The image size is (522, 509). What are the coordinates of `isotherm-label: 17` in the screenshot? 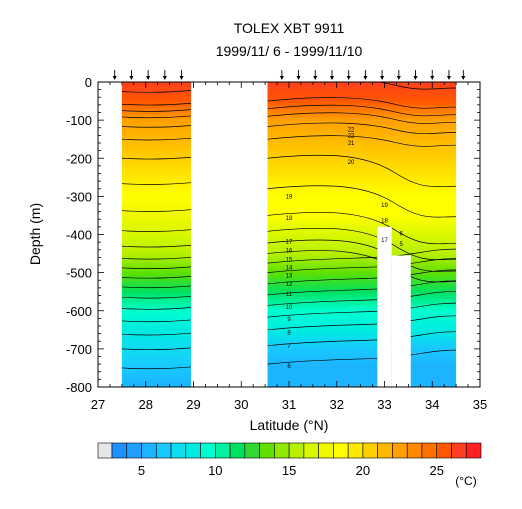 It's located at (289, 242).